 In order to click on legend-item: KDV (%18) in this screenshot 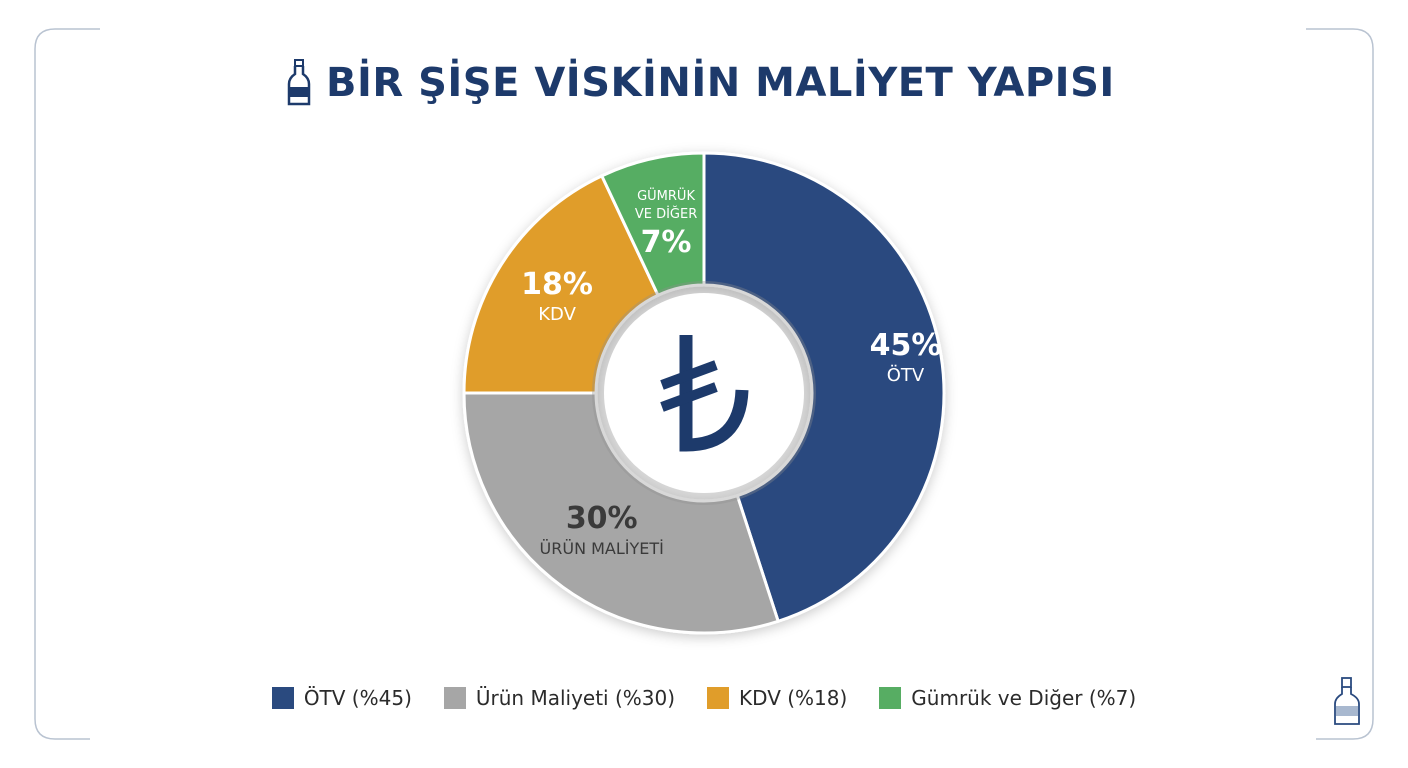, I will do `click(777, 698)`.